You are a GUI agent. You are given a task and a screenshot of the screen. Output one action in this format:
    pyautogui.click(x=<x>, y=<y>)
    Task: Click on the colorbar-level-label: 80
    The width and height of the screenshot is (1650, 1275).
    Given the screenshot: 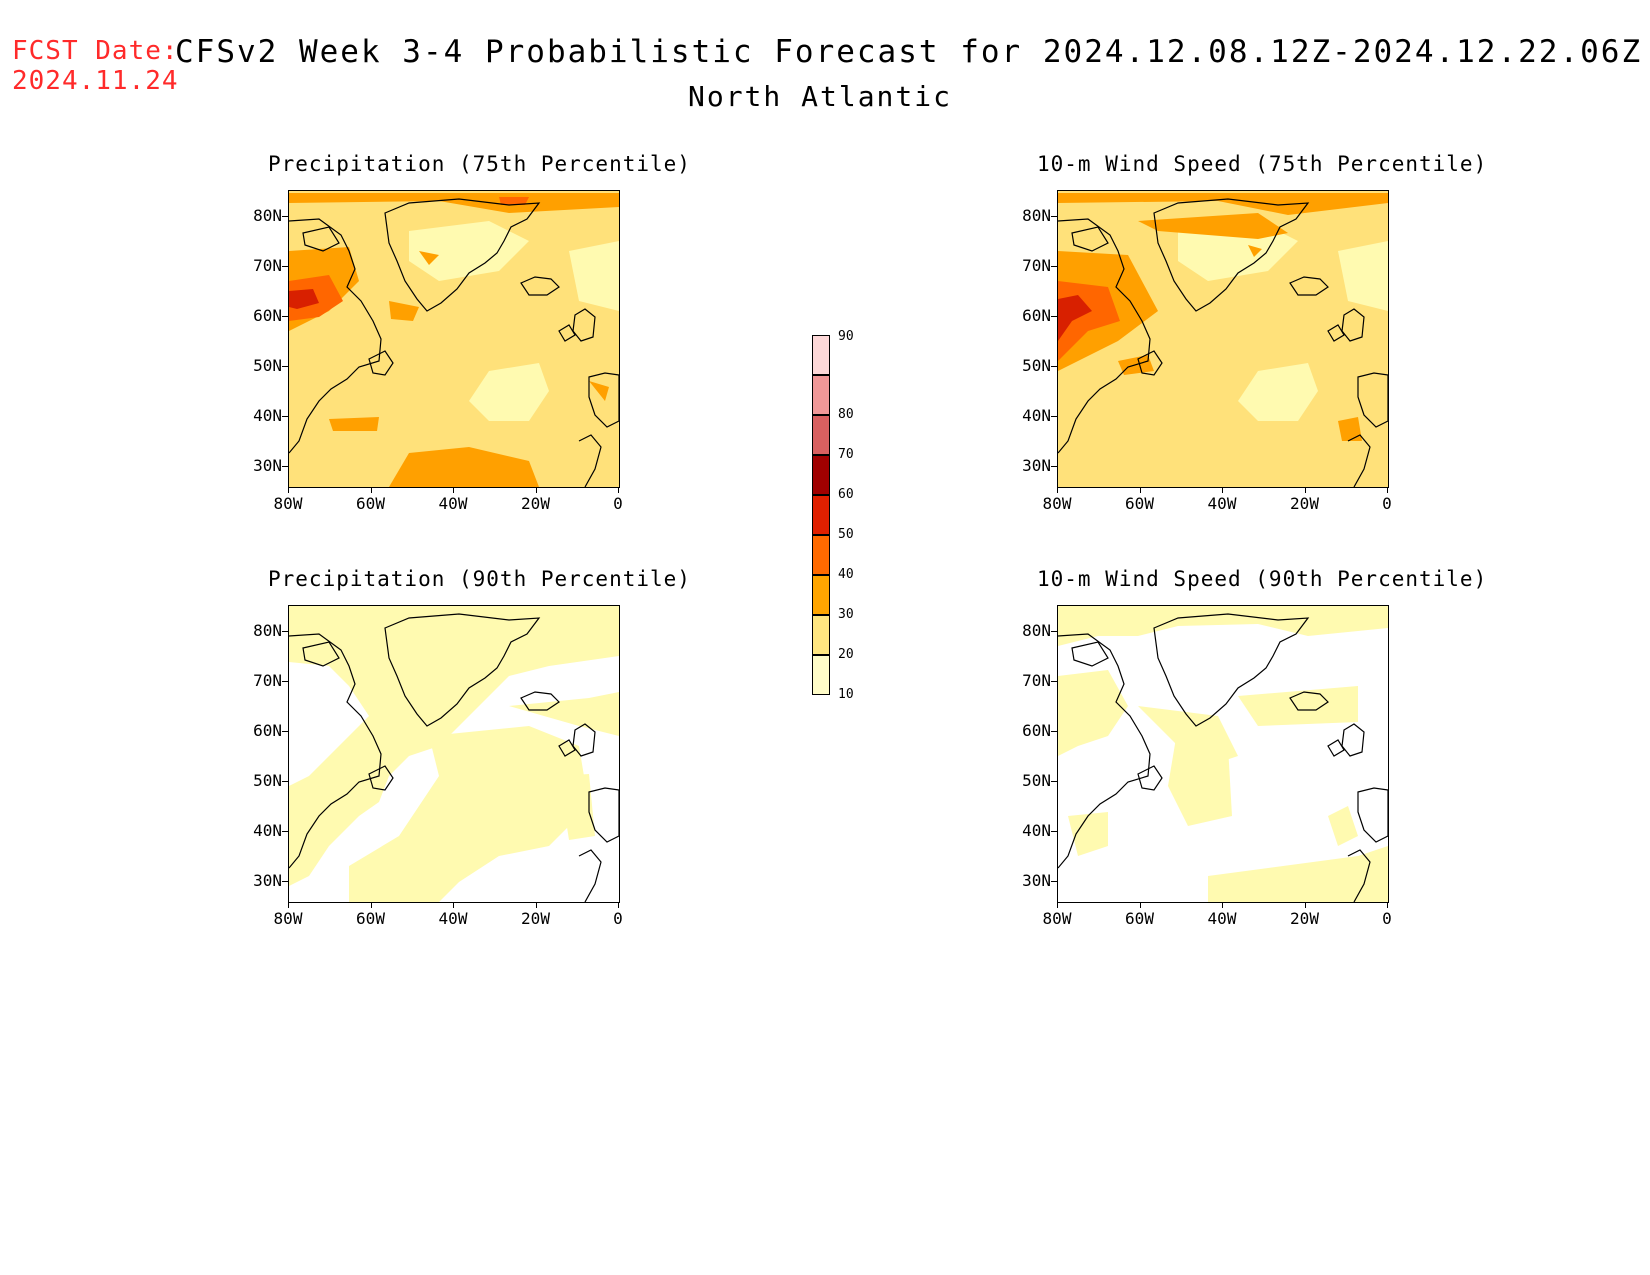 What is the action you would take?
    pyautogui.click(x=846, y=414)
    